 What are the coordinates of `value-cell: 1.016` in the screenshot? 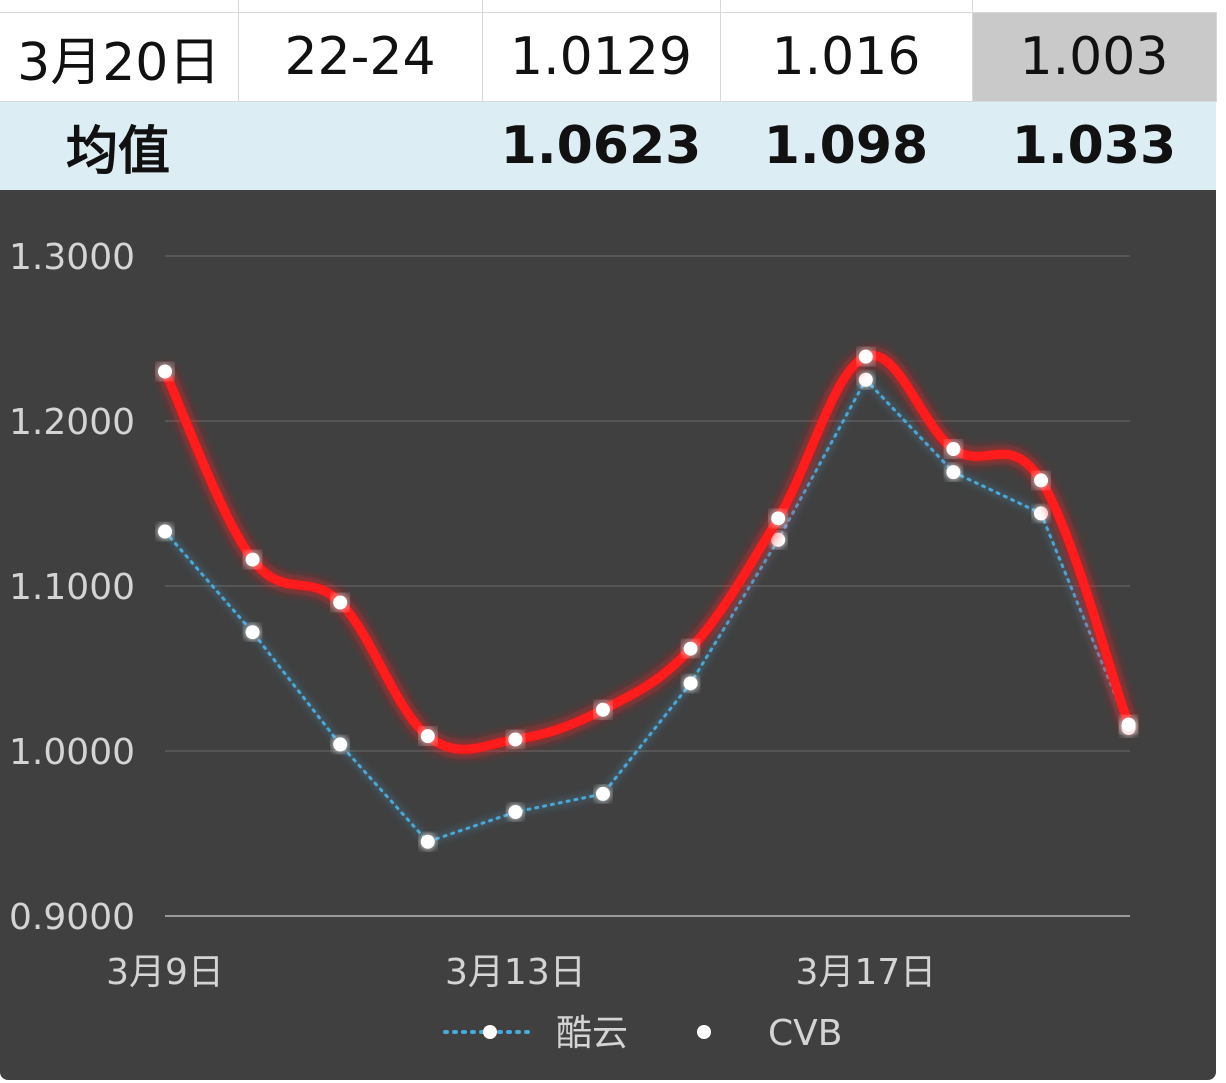 It's located at (846, 57).